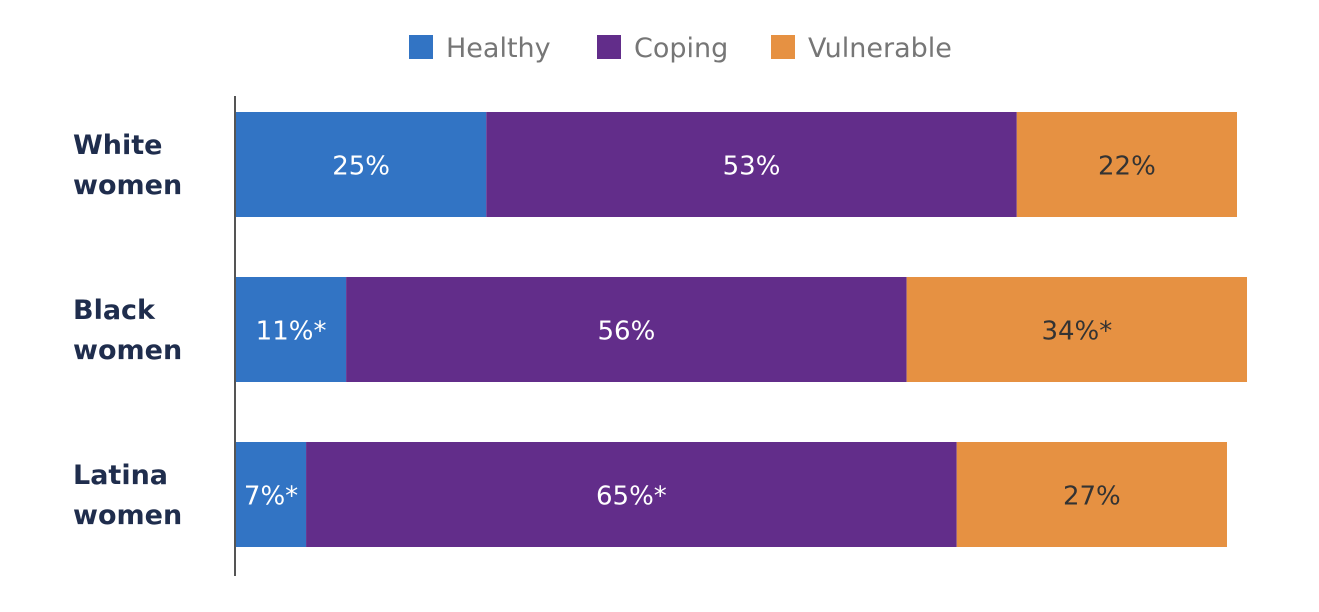  Describe the element at coordinates (498, 48) in the screenshot. I see `legend-label-healthy: Healthy` at that location.